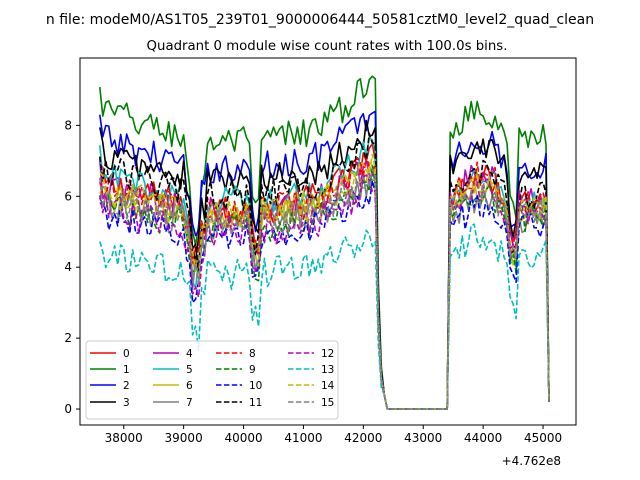  I want to click on legend-label-4: 4, so click(189, 354).